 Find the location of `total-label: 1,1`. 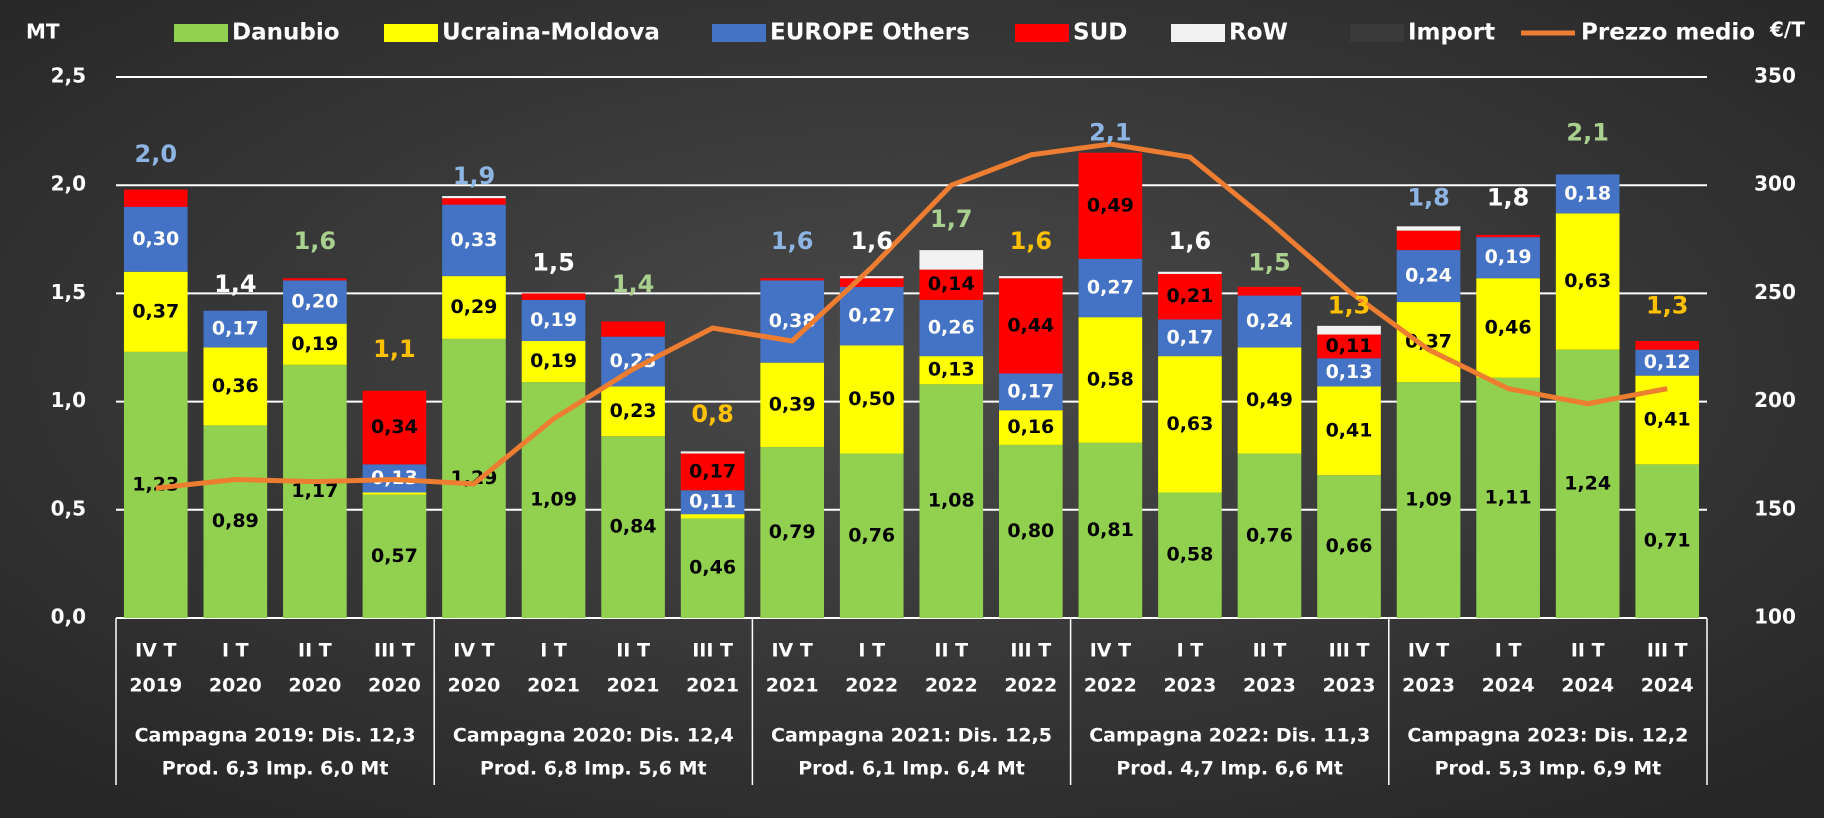

total-label: 1,1 is located at coordinates (394, 349).